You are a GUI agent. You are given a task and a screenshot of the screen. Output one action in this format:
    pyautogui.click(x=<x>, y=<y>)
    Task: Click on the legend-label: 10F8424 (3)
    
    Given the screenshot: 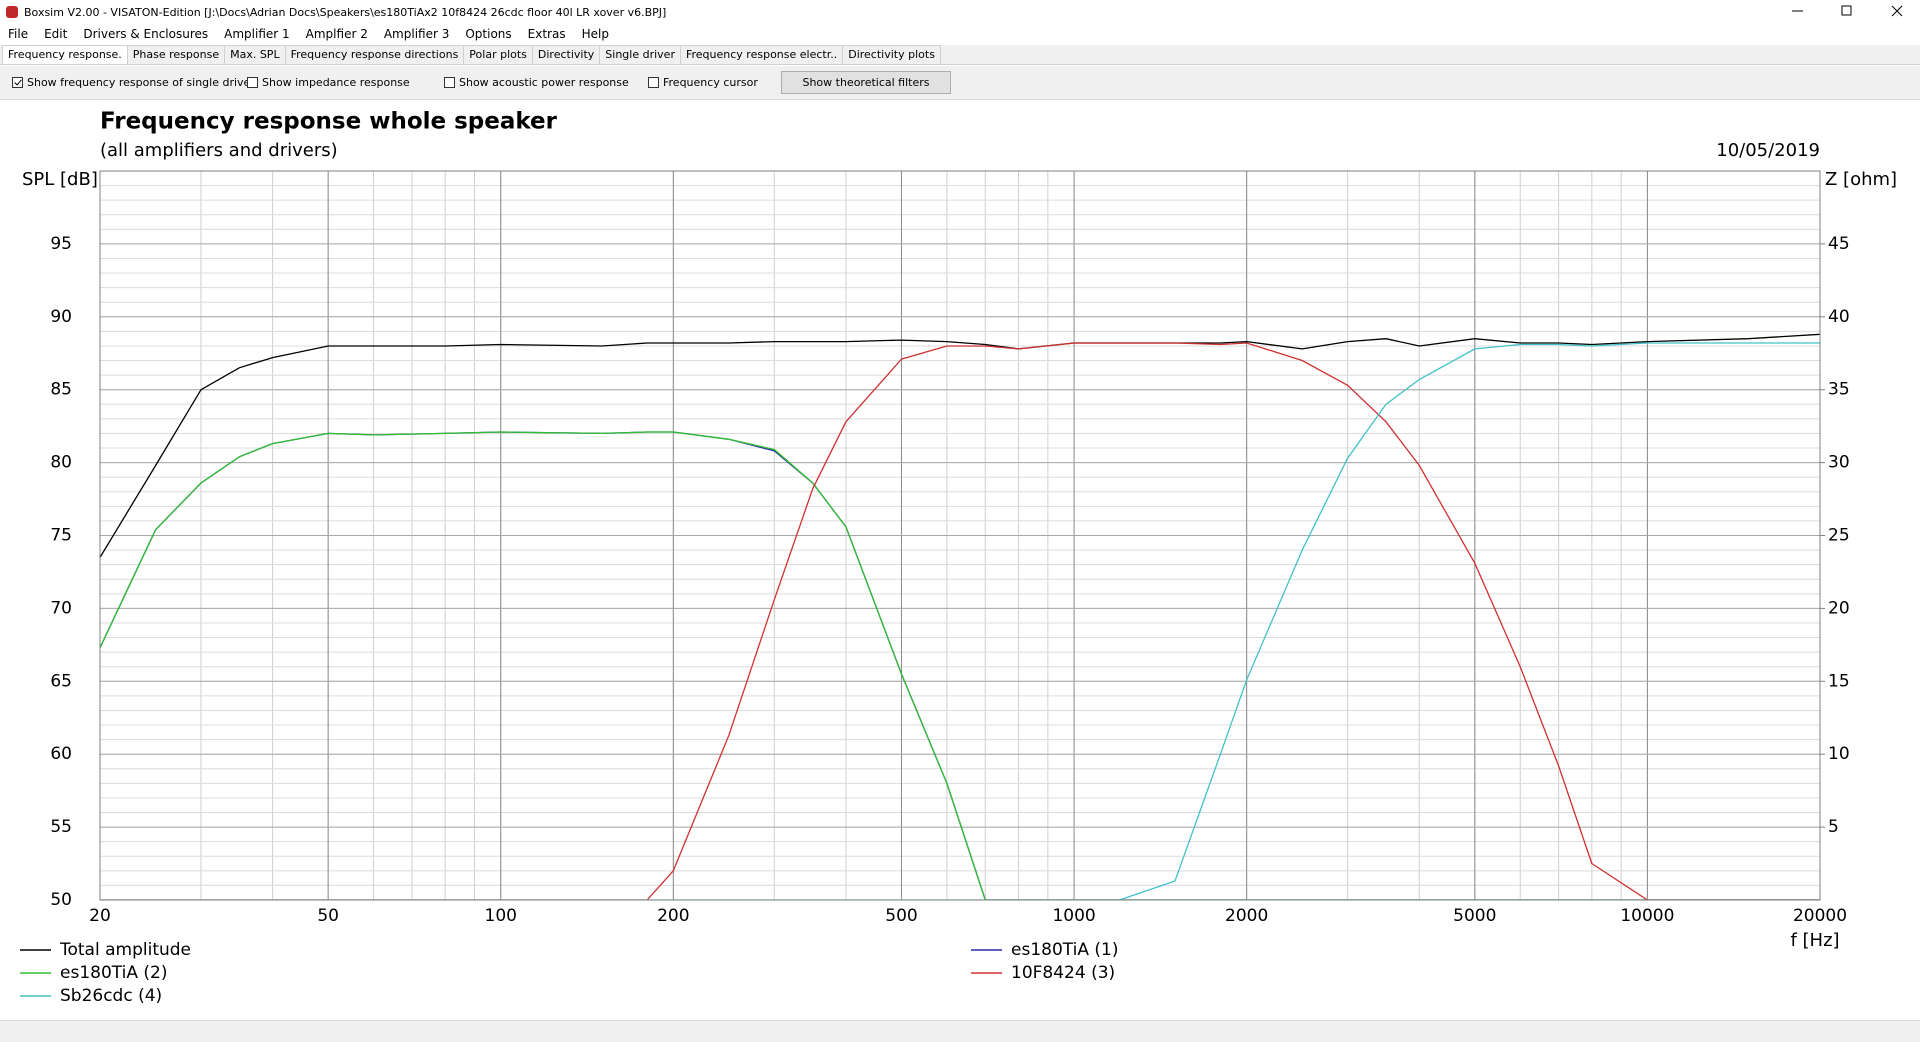 What is the action you would take?
    pyautogui.click(x=1063, y=973)
    